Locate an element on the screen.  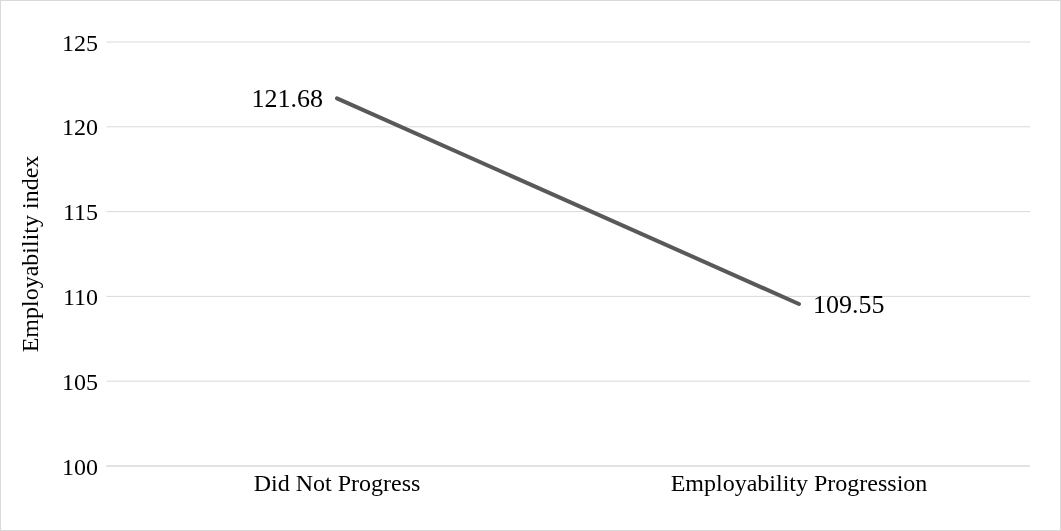
y-axis-title: Employability index is located at coordinates (29, 254).